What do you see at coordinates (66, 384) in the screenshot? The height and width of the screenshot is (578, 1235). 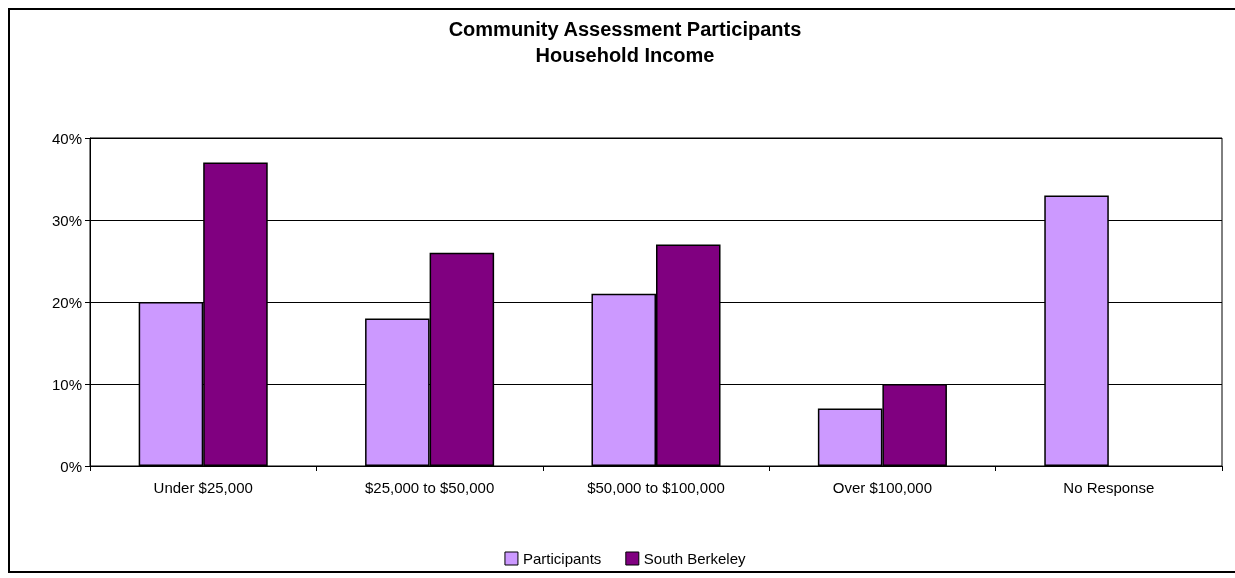 I see `y-tick-label: 10%` at bounding box center [66, 384].